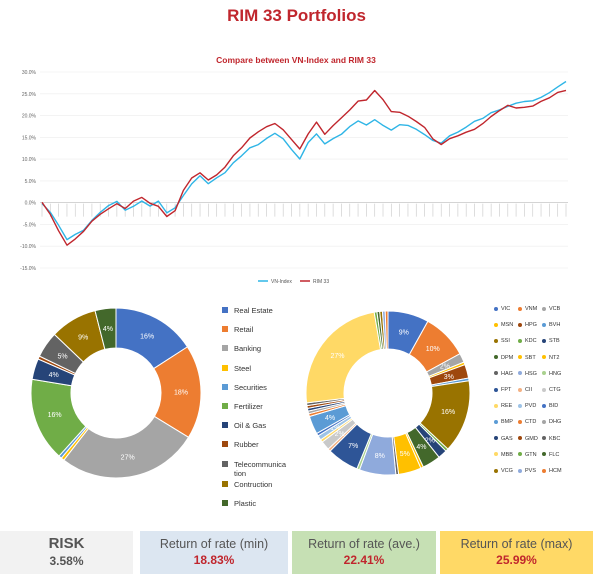 The height and width of the screenshot is (574, 593). I want to click on legend-label: CII, so click(529, 390).